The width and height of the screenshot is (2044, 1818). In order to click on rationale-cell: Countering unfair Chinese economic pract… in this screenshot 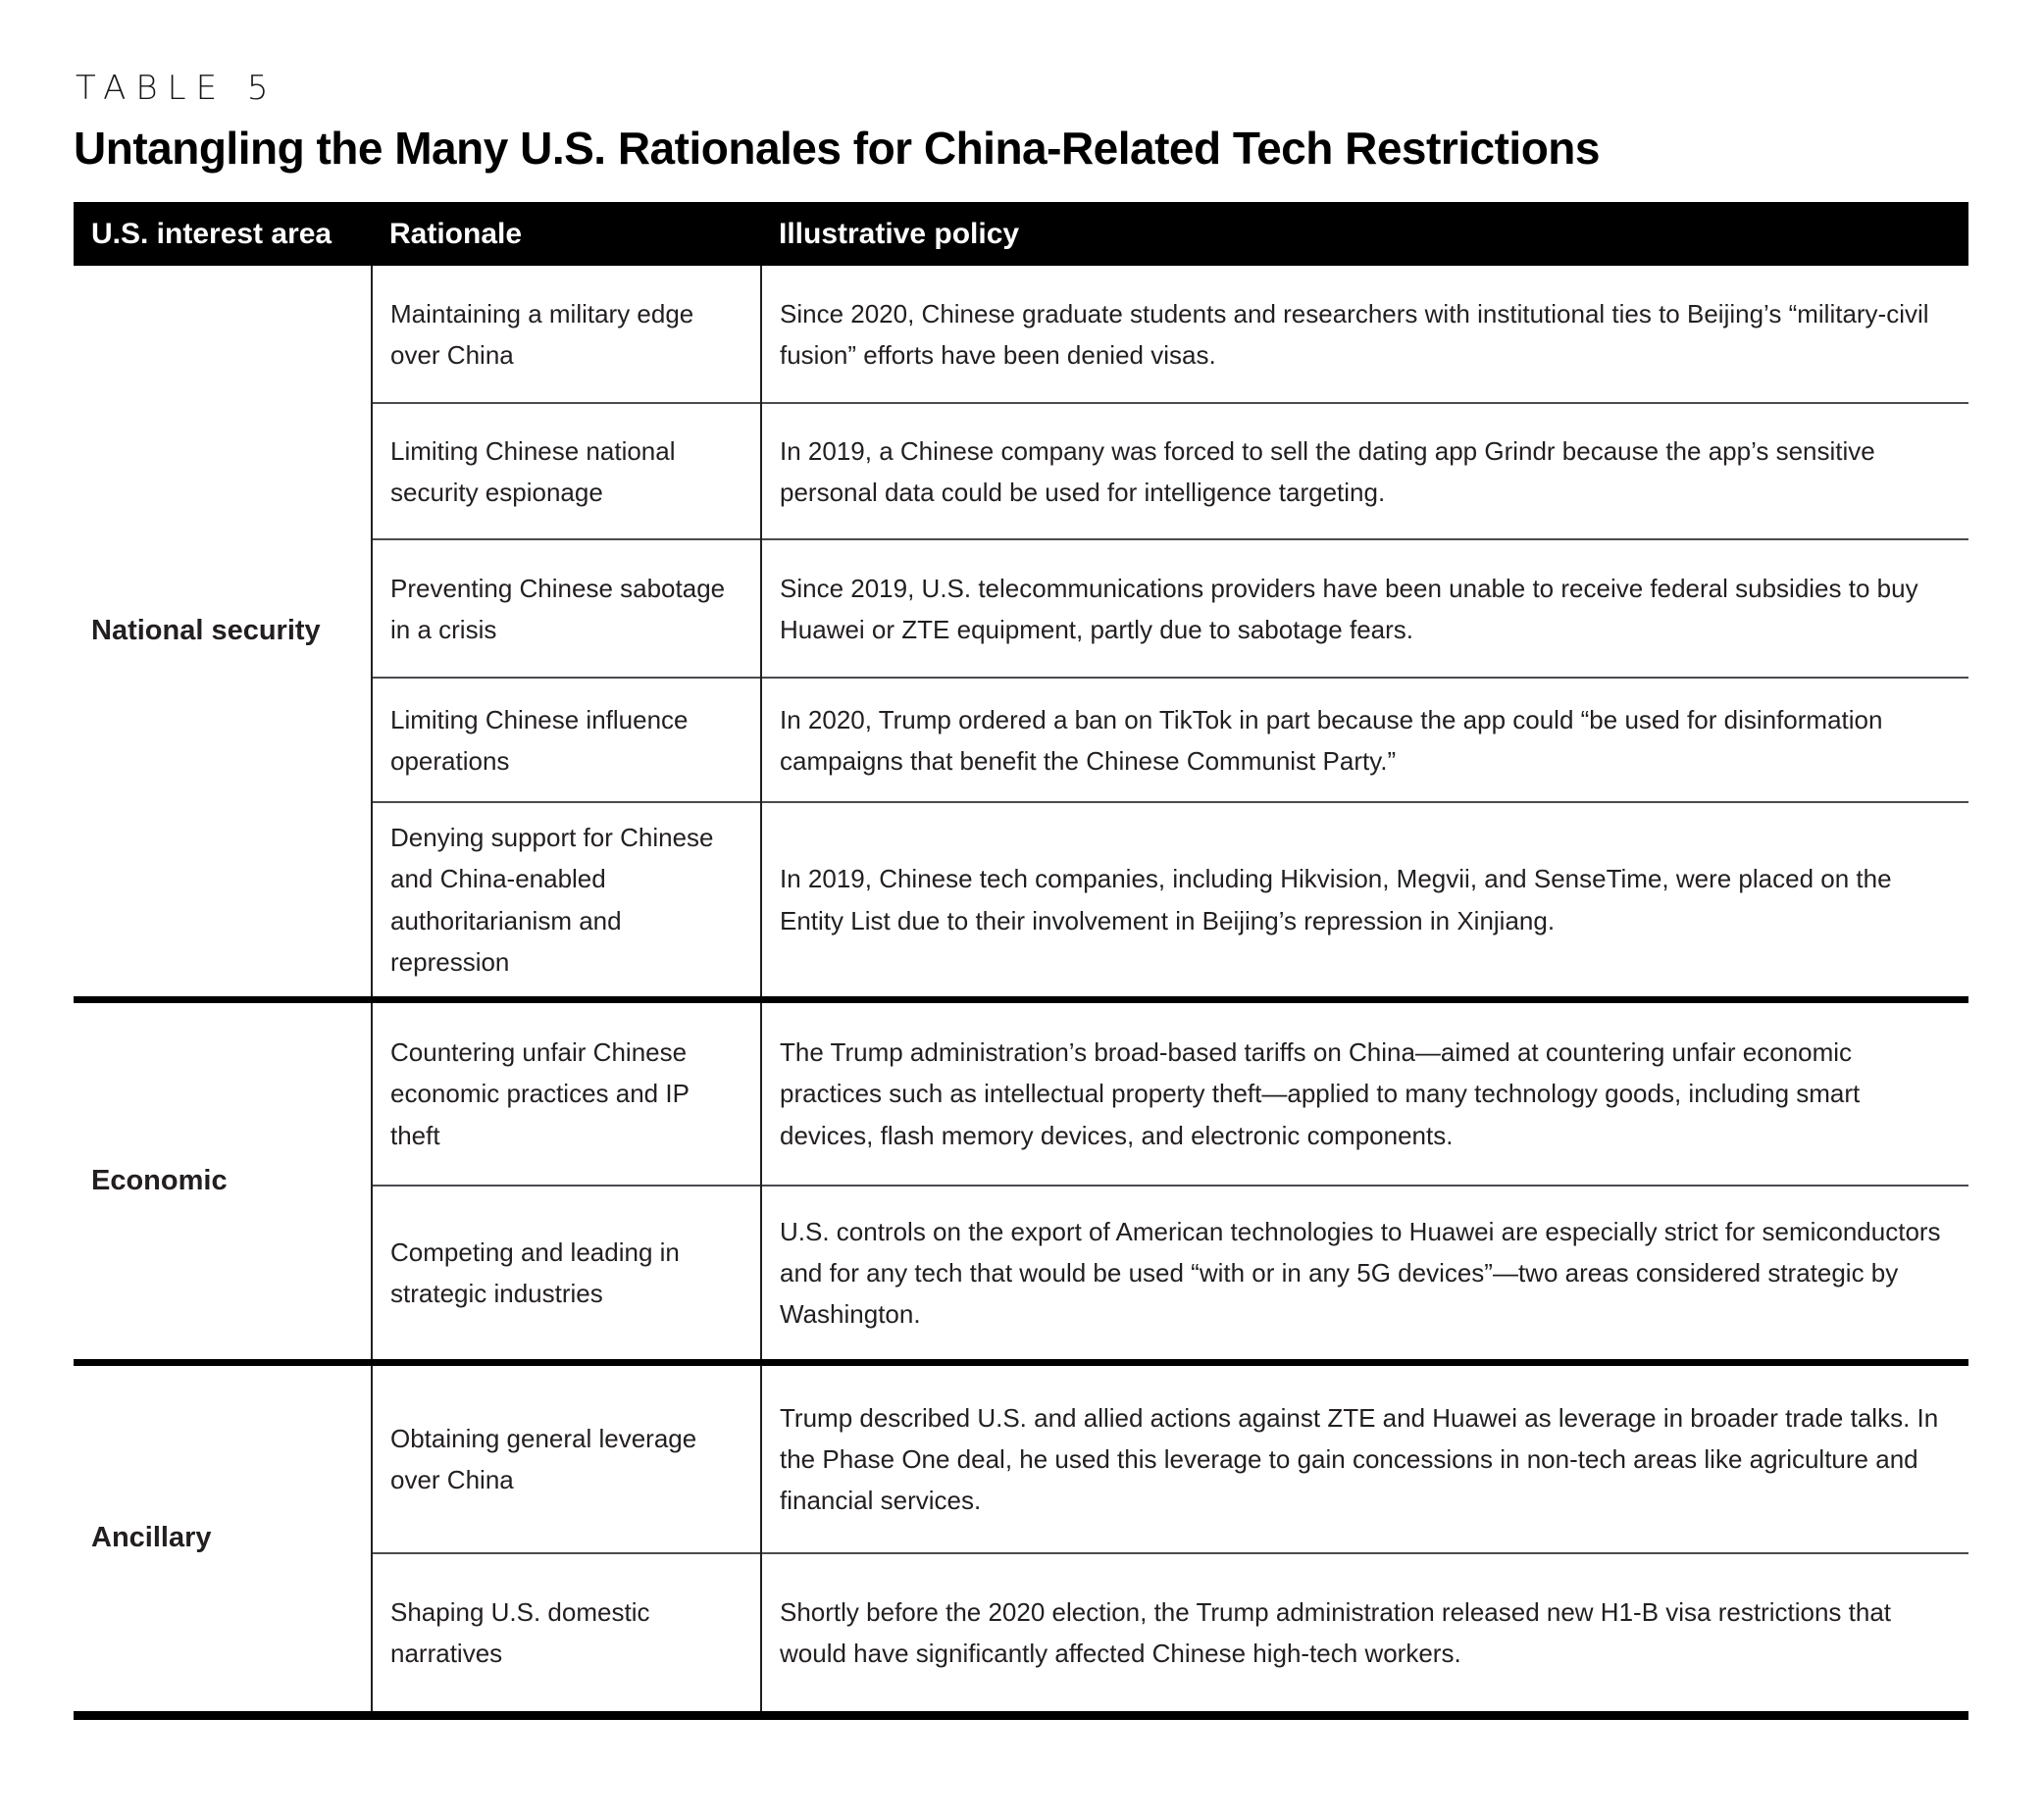, I will do `click(566, 1091)`.